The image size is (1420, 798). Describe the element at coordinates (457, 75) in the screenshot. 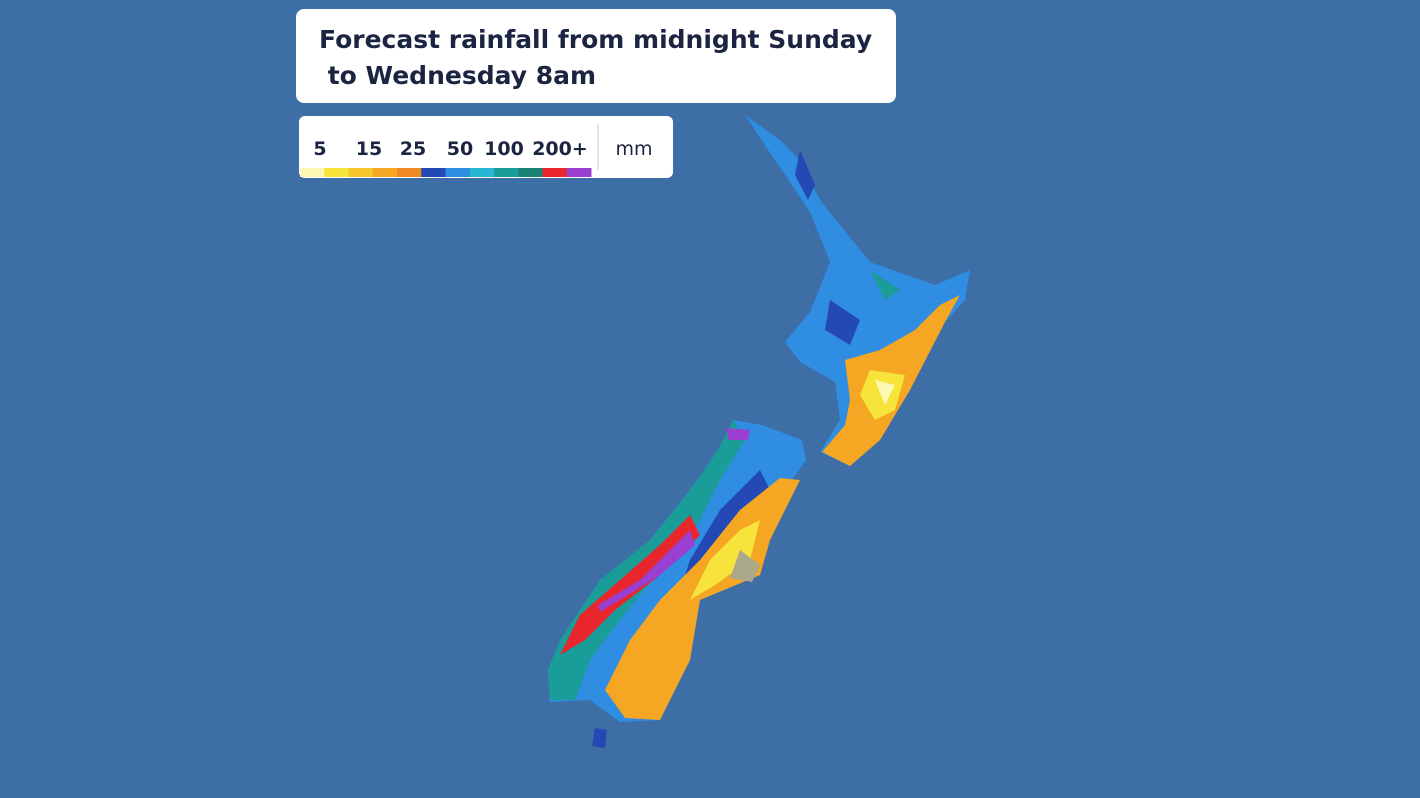

I see `title-line: to Wednesday 8am` at that location.